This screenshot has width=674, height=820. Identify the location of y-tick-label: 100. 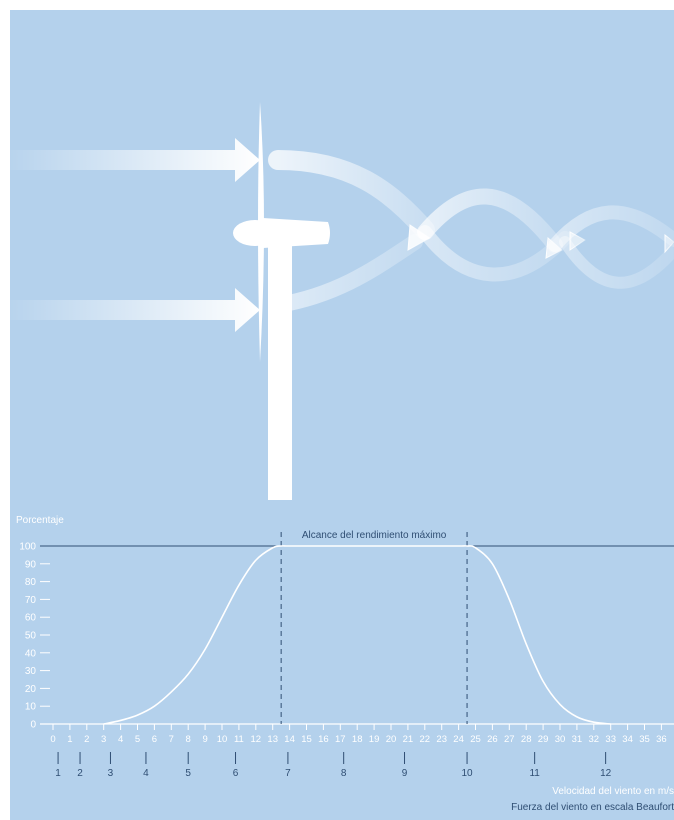
(27, 547).